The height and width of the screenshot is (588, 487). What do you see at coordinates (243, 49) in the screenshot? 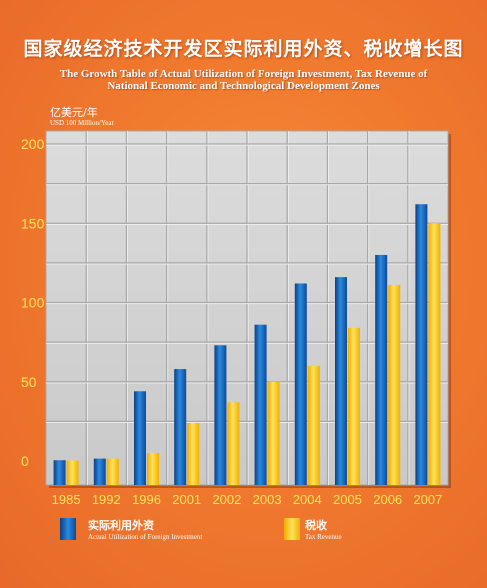
I see `chart-title-cn: 国家级经济技术开发区实际利用外资、税收增长图` at bounding box center [243, 49].